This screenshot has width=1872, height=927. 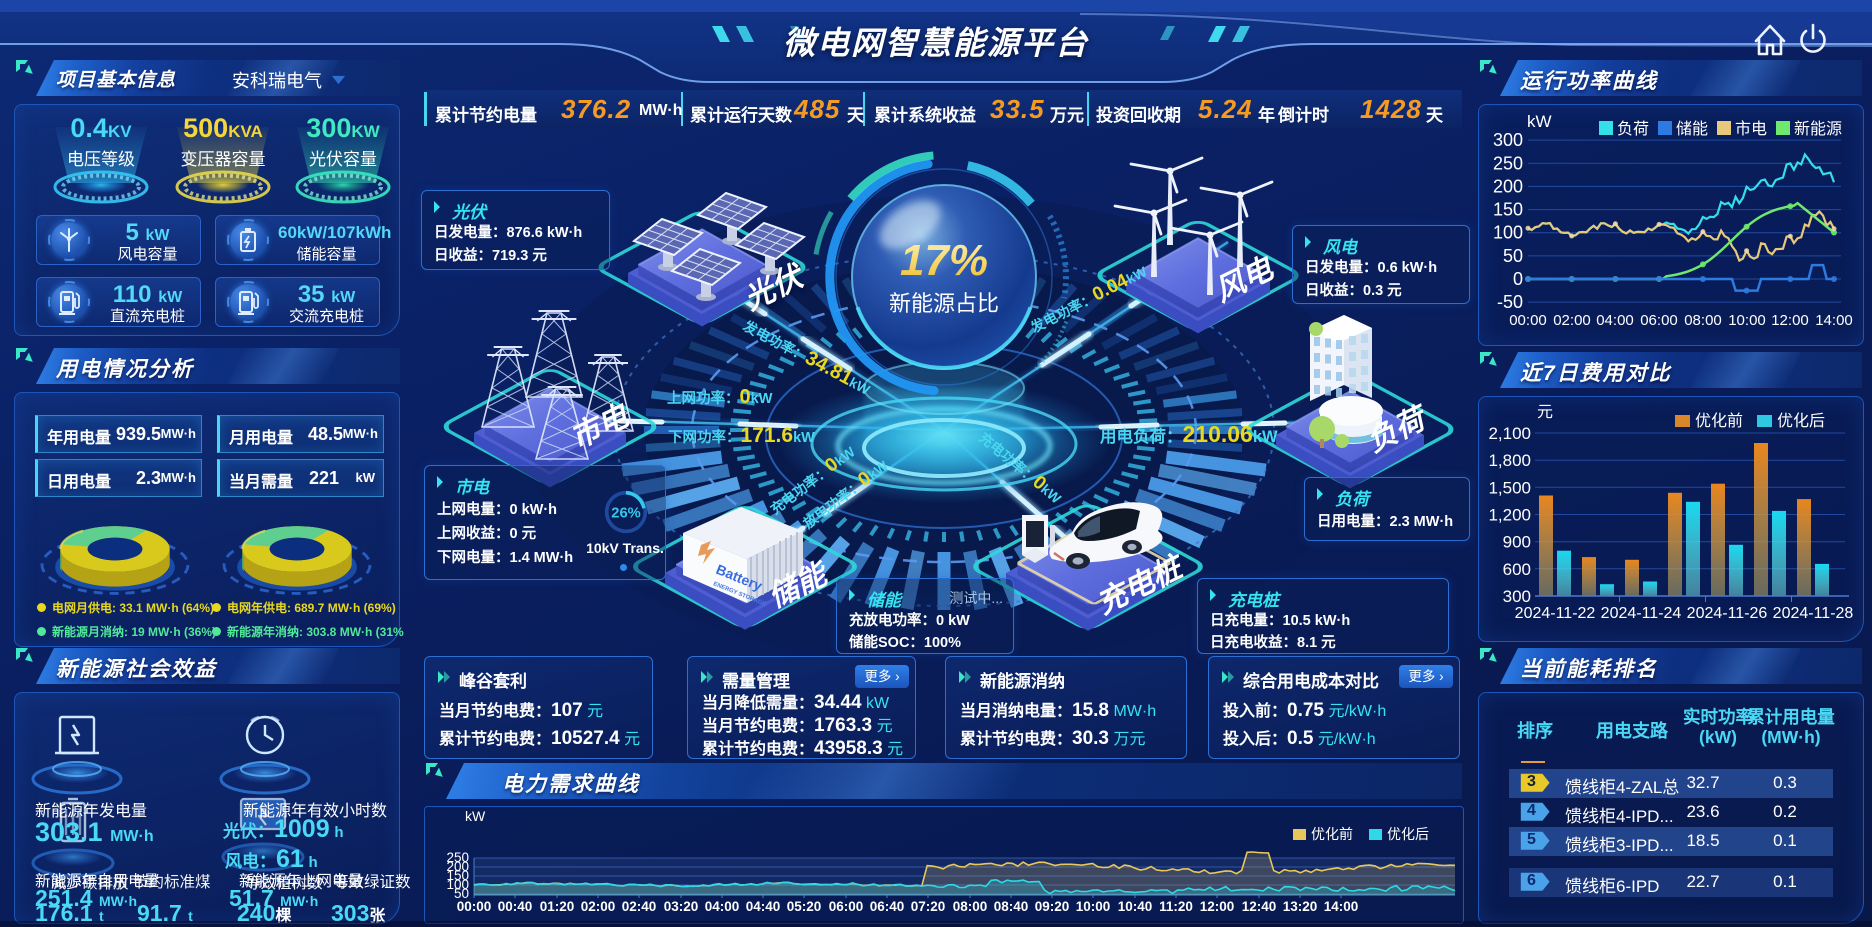 What do you see at coordinates (1555, 613) in the screenshot?
I see `svg-text: 2024-11-22` at bounding box center [1555, 613].